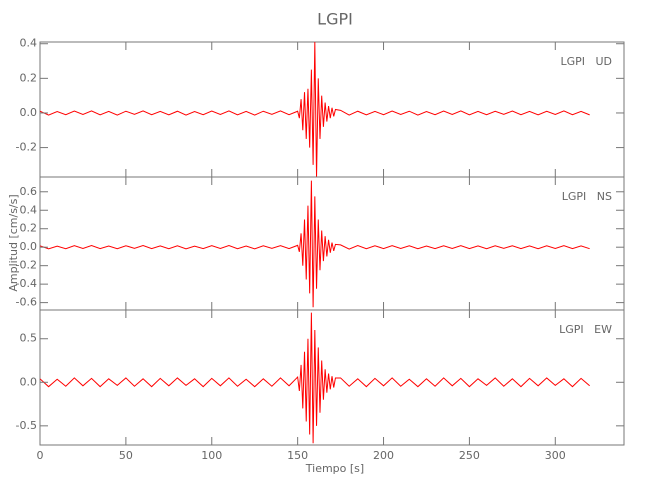  I want to click on panel-label: LGPI UD, so click(586, 61).